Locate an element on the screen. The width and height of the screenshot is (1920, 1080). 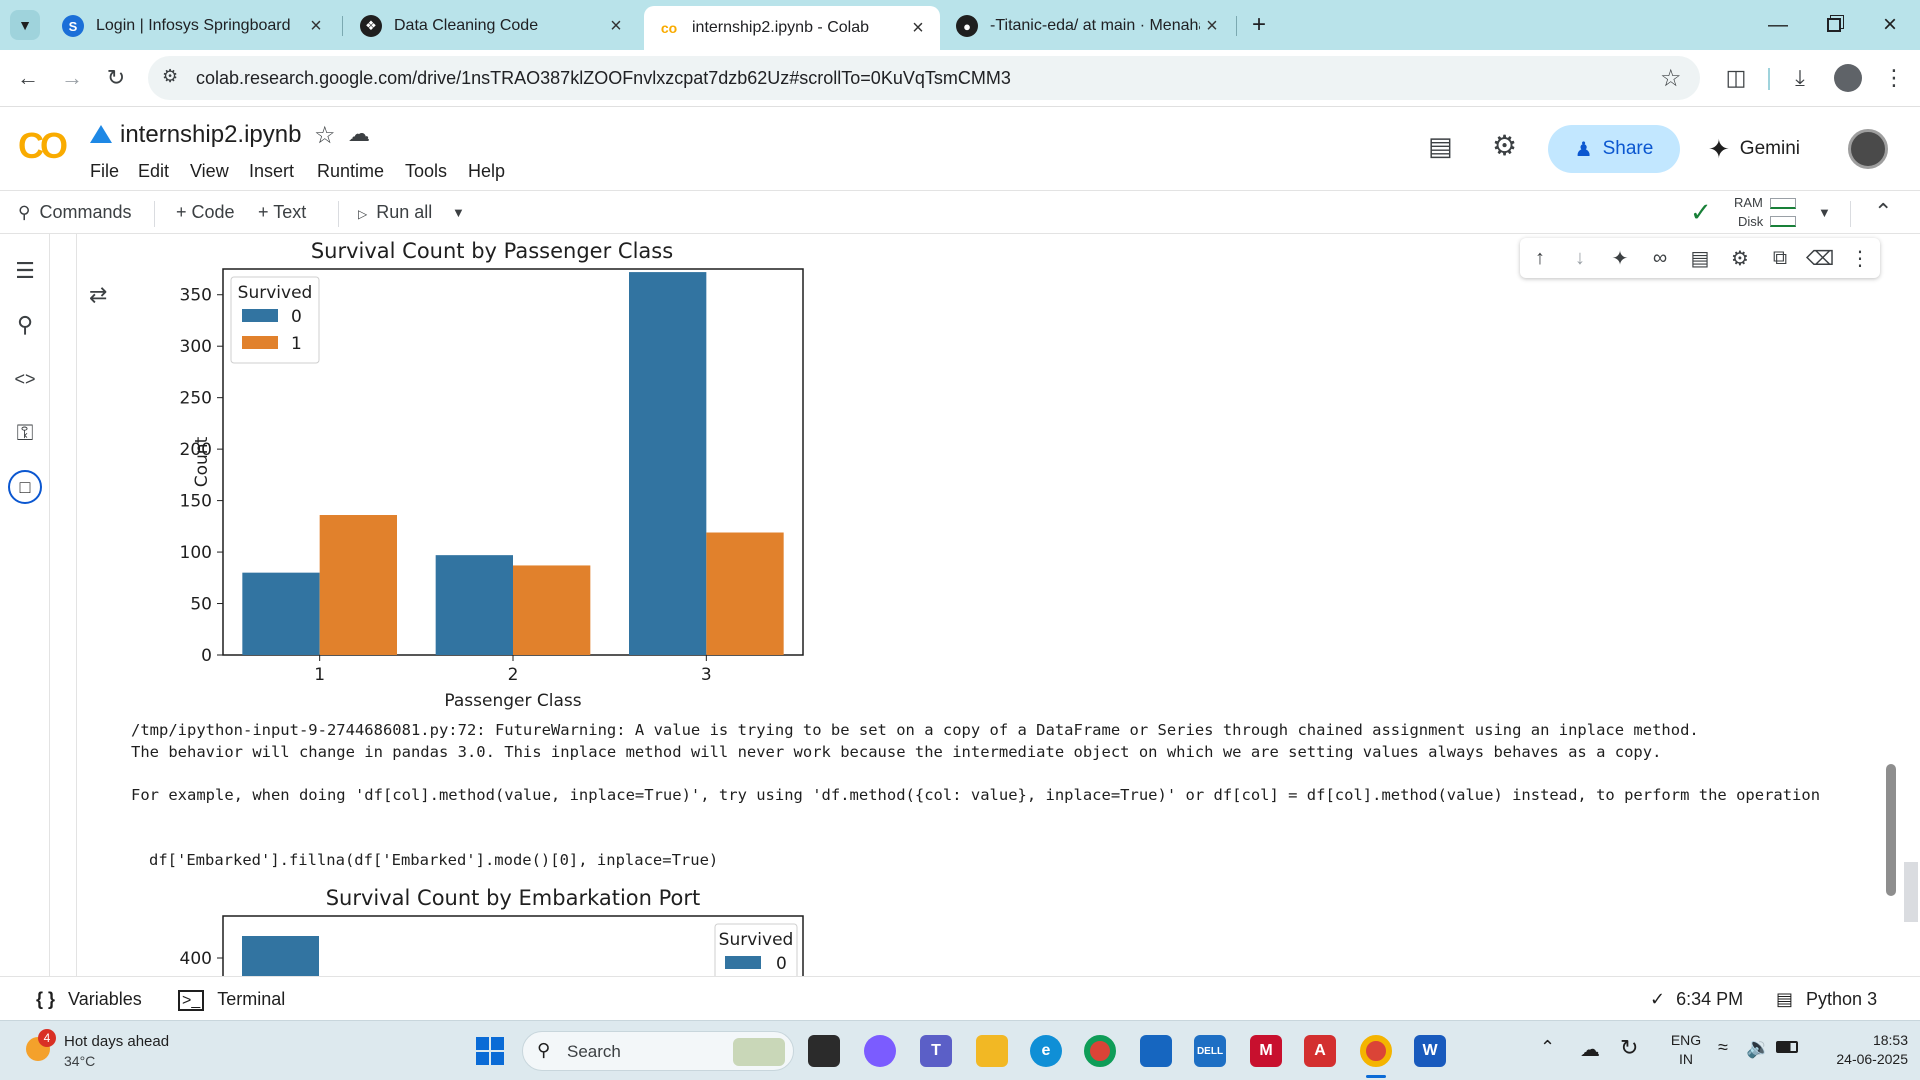
back-button: ← is located at coordinates (28, 78).